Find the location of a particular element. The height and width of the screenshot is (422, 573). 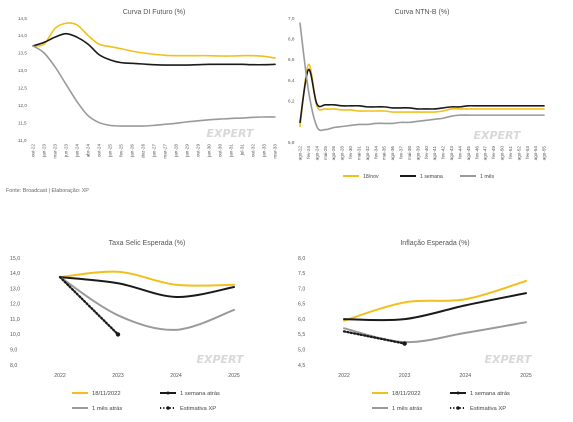

x-tick-label: out-22 is located at coordinates (33, 150).